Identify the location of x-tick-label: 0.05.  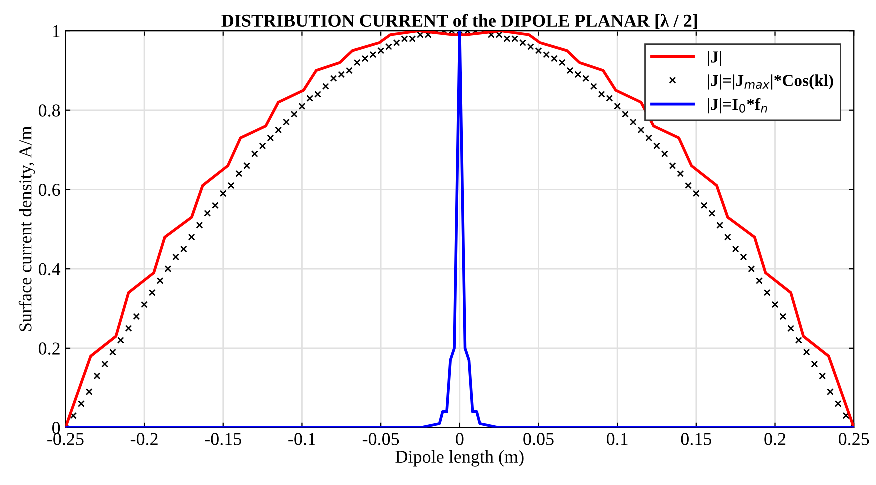
(539, 439).